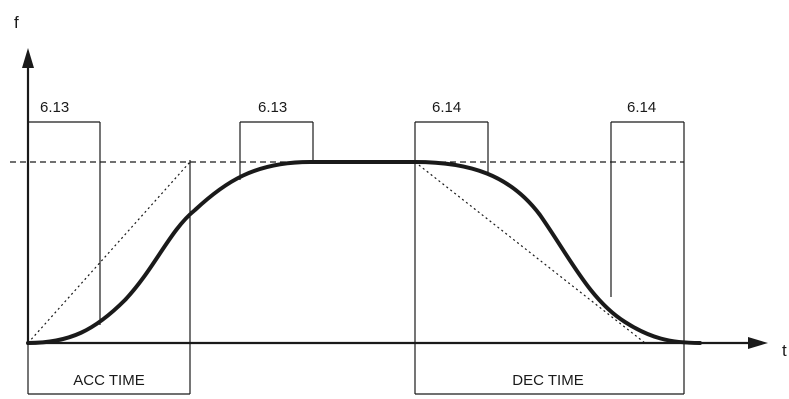 The height and width of the screenshot is (399, 789). Describe the element at coordinates (641, 107) in the screenshot. I see `decel-end-s-curve-label: 6.14` at that location.